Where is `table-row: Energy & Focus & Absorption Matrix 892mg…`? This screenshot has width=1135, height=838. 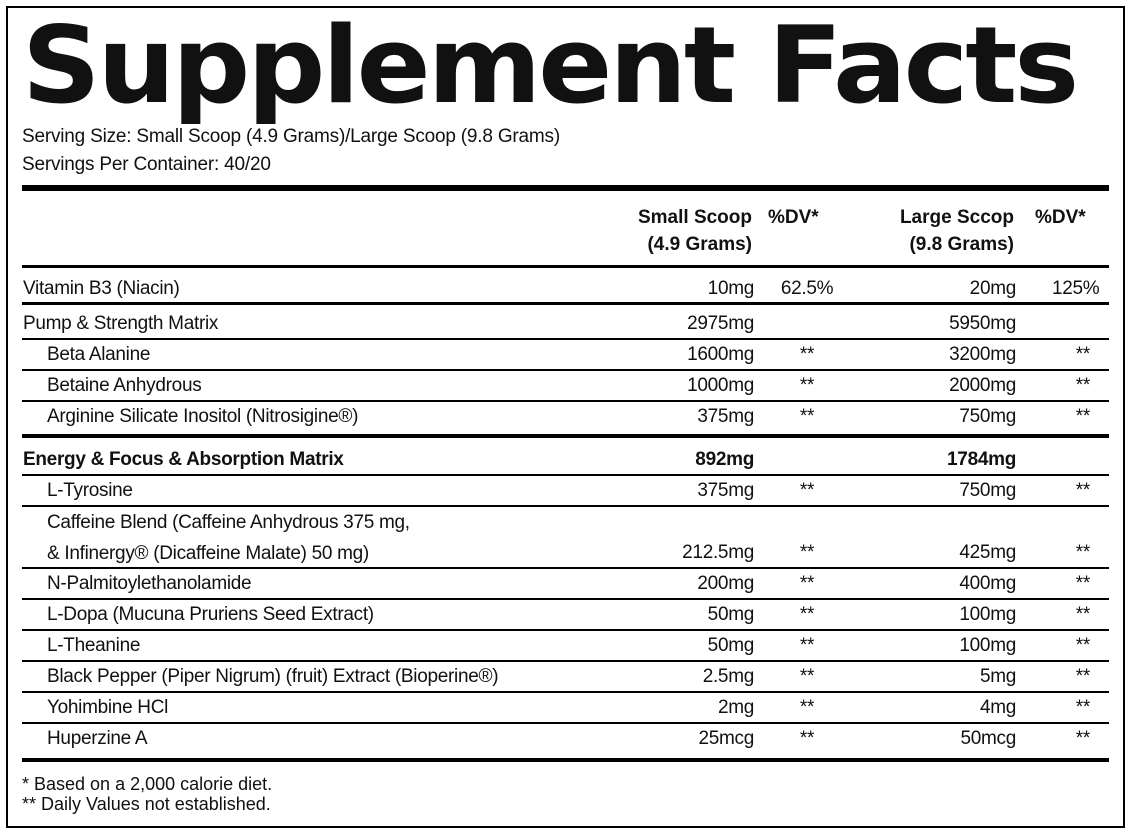
table-row: Energy & Focus & Absorption Matrix 892mg… is located at coordinates (565, 460).